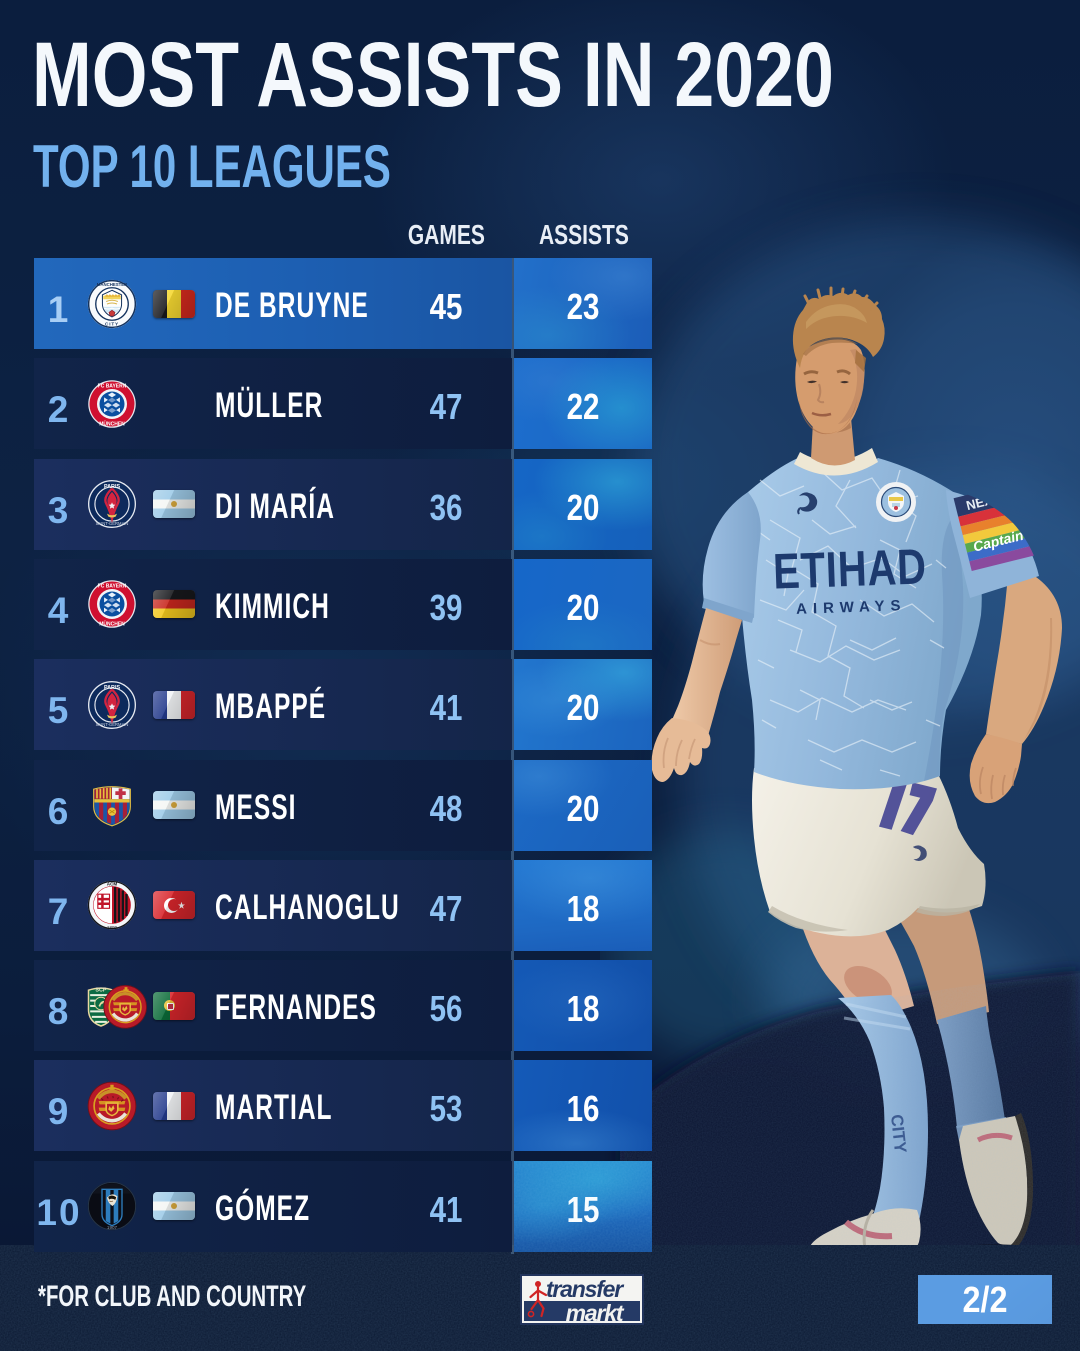  What do you see at coordinates (112, 927) in the screenshot?
I see `svg-text: 1899` at bounding box center [112, 927].